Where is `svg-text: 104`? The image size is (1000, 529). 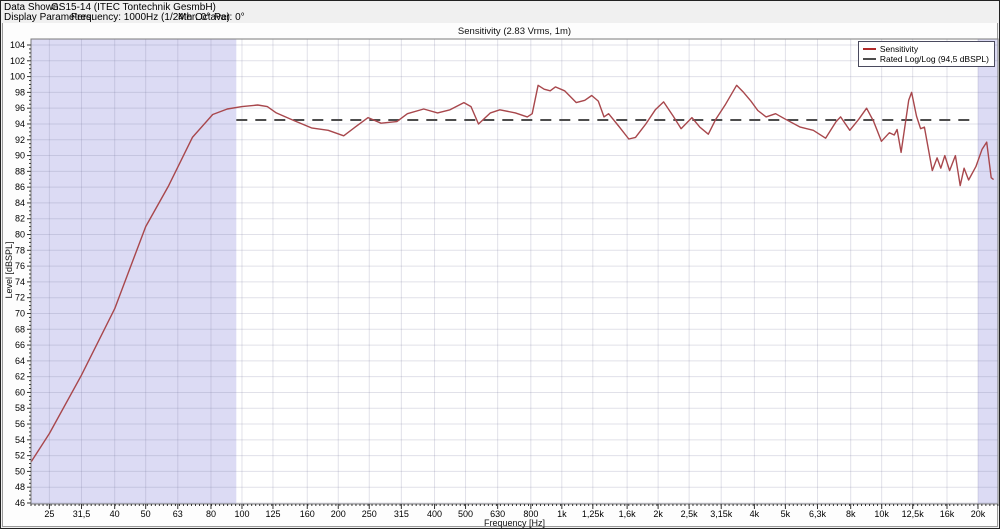
svg-text: 104 is located at coordinates (17, 45).